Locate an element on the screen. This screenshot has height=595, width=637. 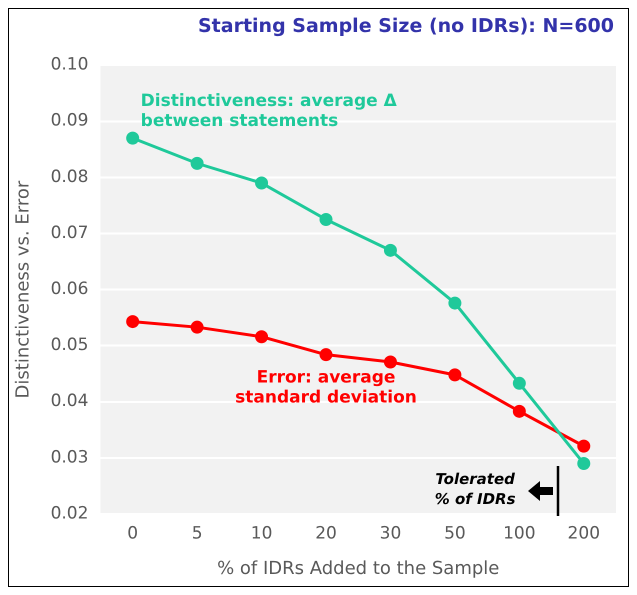
y-tick-label: 0.07 is located at coordinates (69, 232).